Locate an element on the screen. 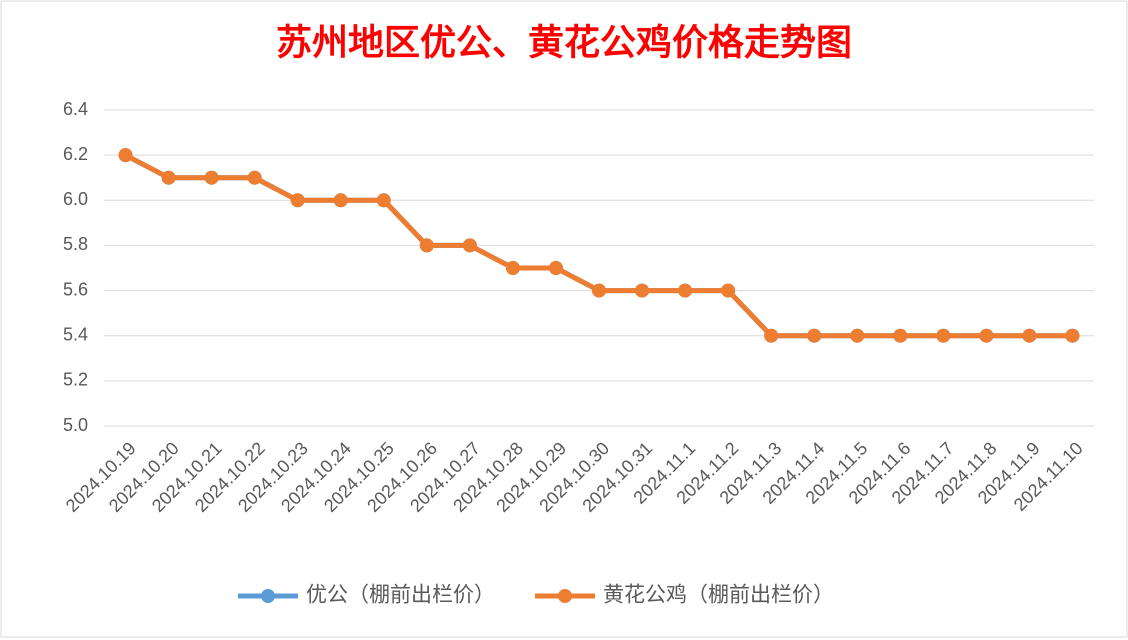 This screenshot has width=1128, height=640. y-tick-label: 5.0 is located at coordinates (75, 425).